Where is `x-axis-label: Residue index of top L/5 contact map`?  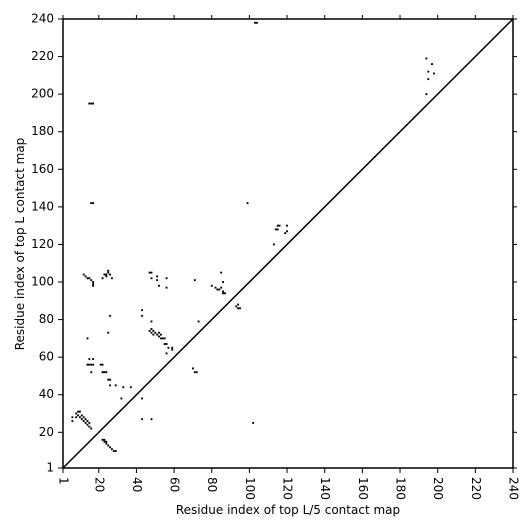 x-axis-label: Residue index of top L/5 contact map is located at coordinates (288, 510).